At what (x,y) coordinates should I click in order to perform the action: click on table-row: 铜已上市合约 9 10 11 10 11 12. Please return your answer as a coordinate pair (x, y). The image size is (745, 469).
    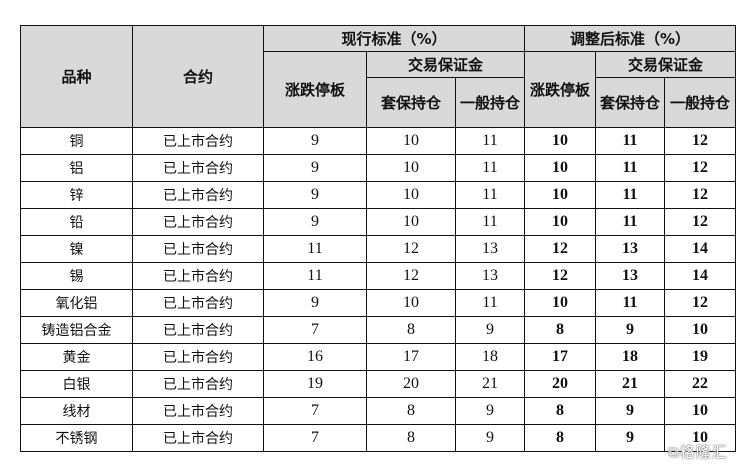
    Looking at the image, I should click on (378, 141).